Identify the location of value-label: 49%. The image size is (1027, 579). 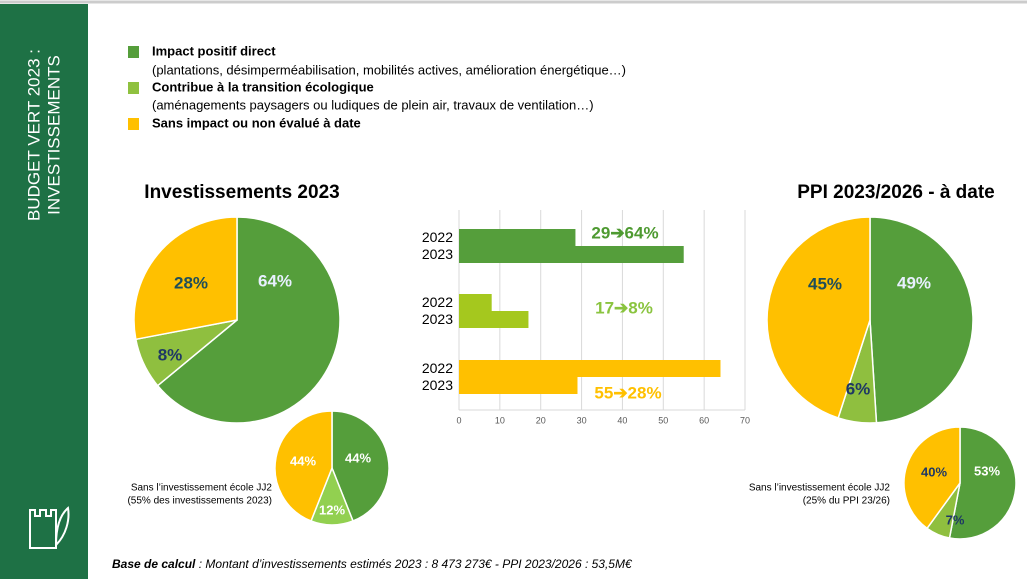
(914, 282).